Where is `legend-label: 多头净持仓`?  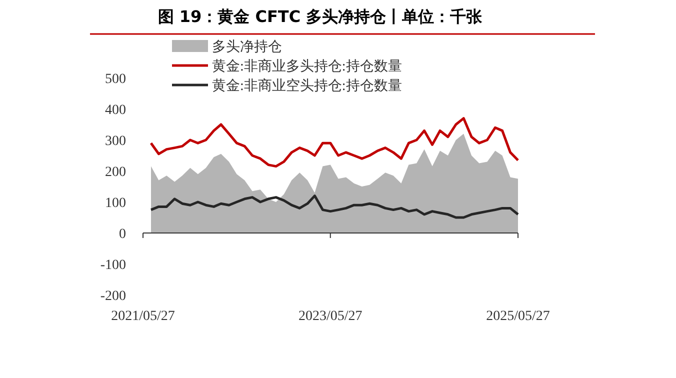
legend-label: 多头净持仓 is located at coordinates (247, 47).